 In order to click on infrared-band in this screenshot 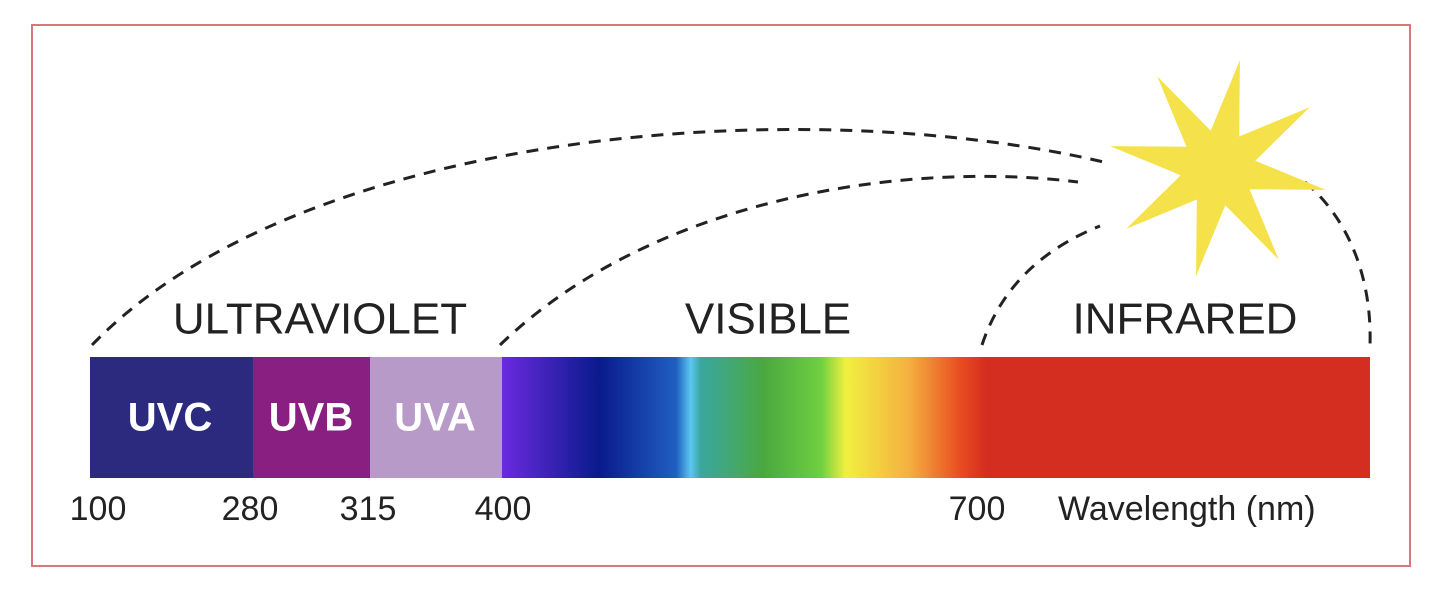, I will do `click(1177, 417)`.